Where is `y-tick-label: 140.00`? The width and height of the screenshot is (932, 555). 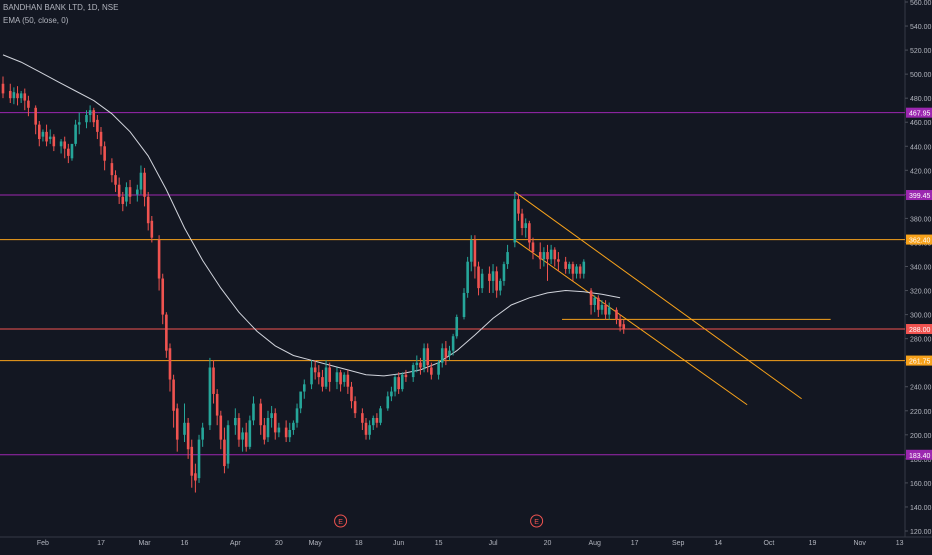
y-tick-label: 140.00 is located at coordinates (921, 508).